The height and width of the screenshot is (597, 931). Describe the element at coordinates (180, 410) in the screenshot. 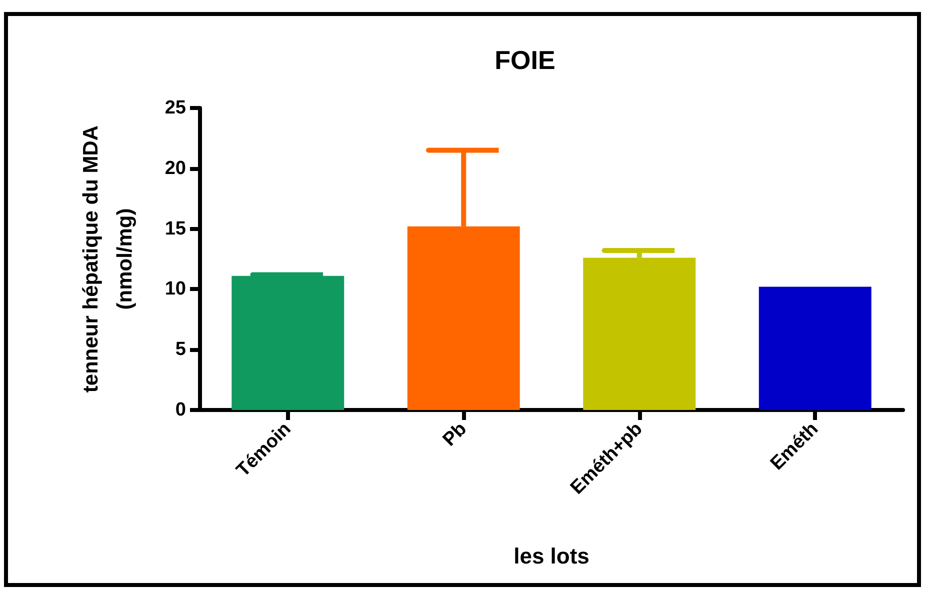

I see `y-tick-label: 0` at that location.